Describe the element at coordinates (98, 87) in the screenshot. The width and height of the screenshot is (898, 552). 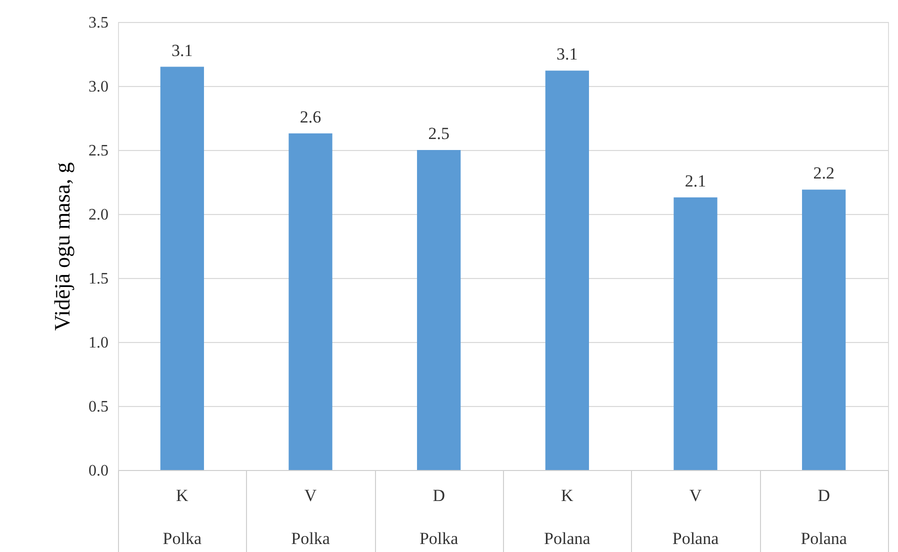
I see `y-tick-label: 3.0` at that location.